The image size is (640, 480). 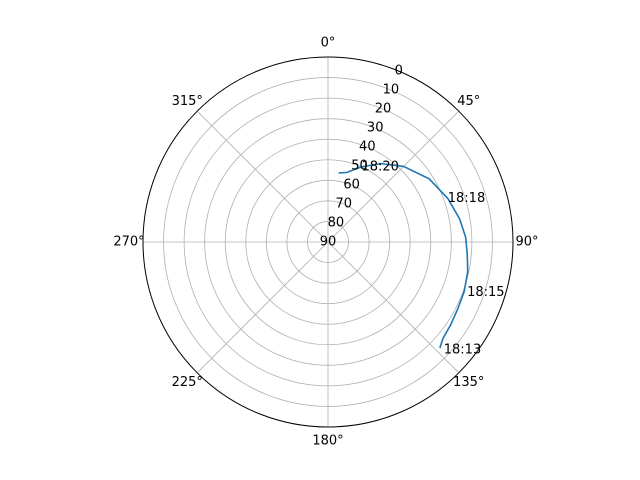 What do you see at coordinates (336, 223) in the screenshot?
I see `radial-tick-label: 80` at bounding box center [336, 223].